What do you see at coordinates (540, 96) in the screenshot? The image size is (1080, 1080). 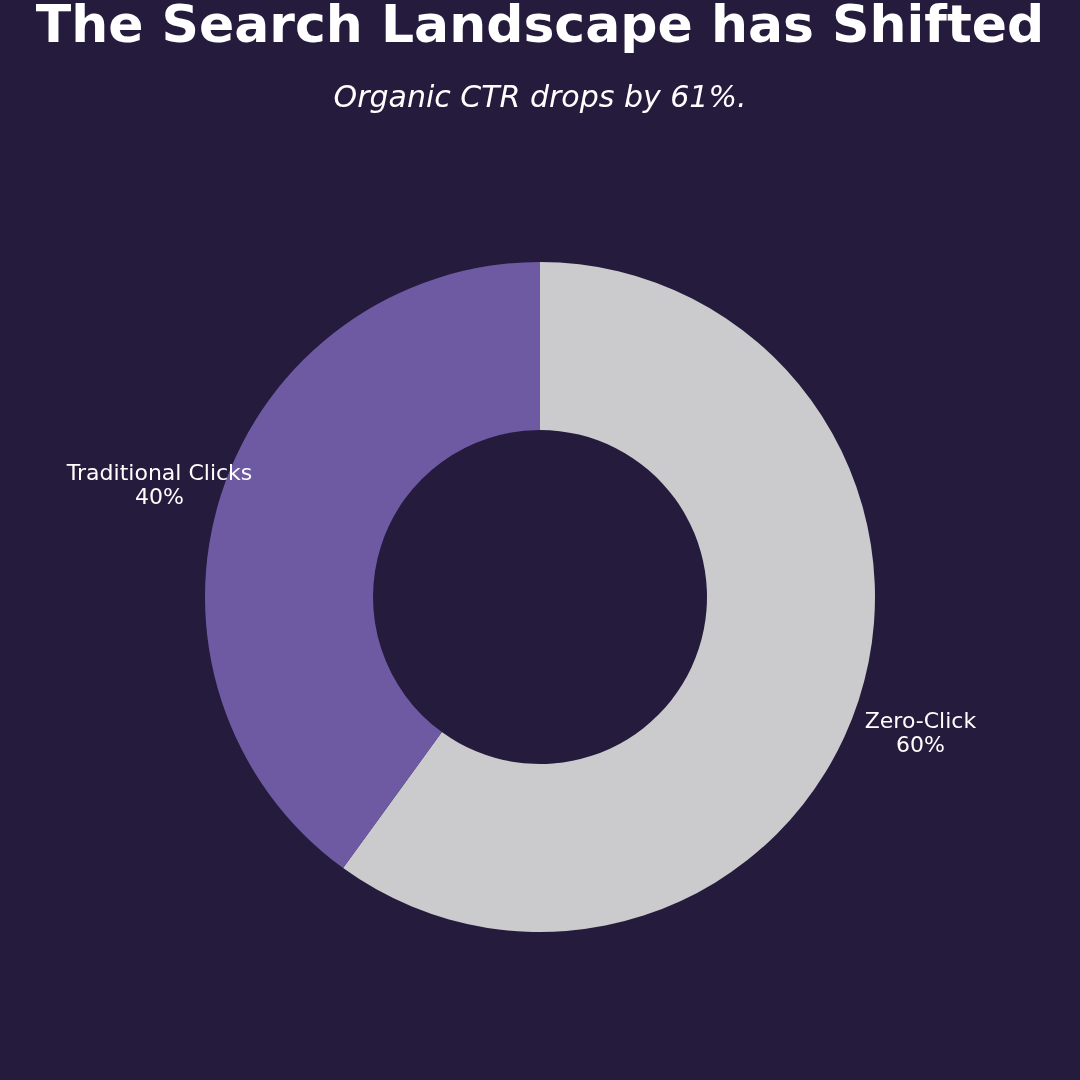 I see `chart-subtitle: Organic CTR drops by 61%.` at bounding box center [540, 96].